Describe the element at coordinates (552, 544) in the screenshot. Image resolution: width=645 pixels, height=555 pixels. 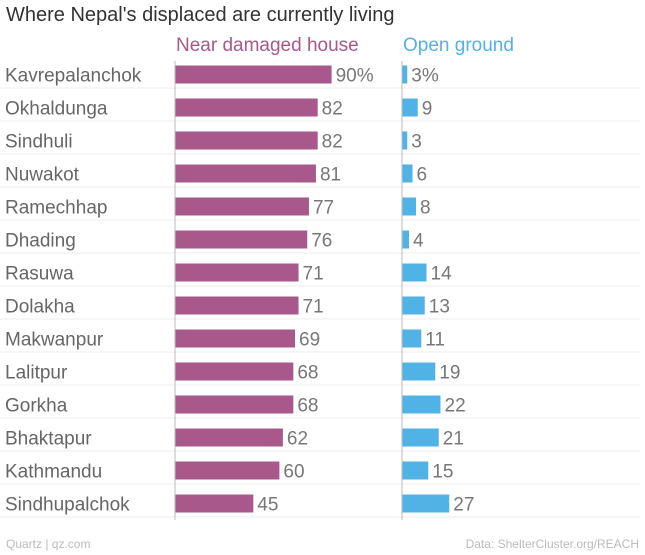
I see `footer-source: Data: ShelterCluster.org/REACH` at that location.